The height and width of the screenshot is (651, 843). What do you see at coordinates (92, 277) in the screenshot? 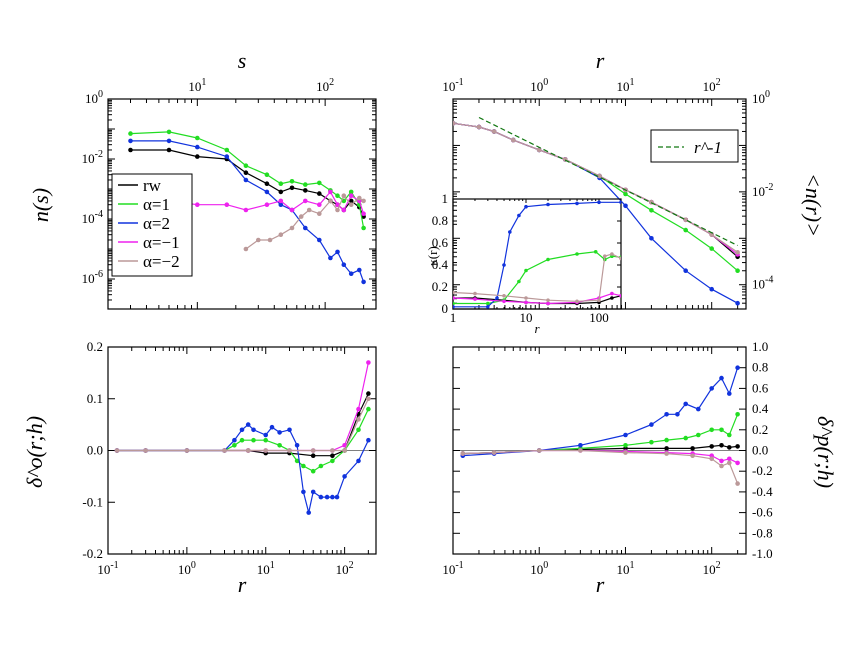
I see `y-tick-label: 10⁻⁶` at bounding box center [92, 277].